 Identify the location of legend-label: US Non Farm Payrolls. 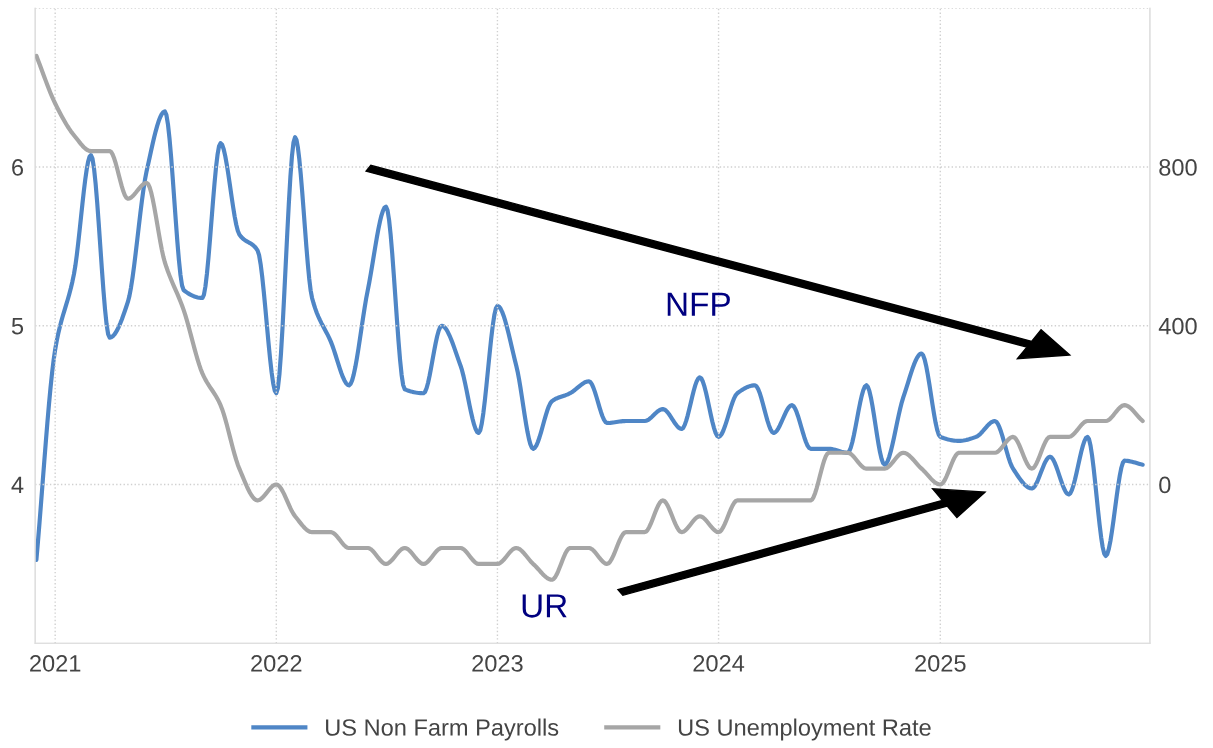
(442, 729).